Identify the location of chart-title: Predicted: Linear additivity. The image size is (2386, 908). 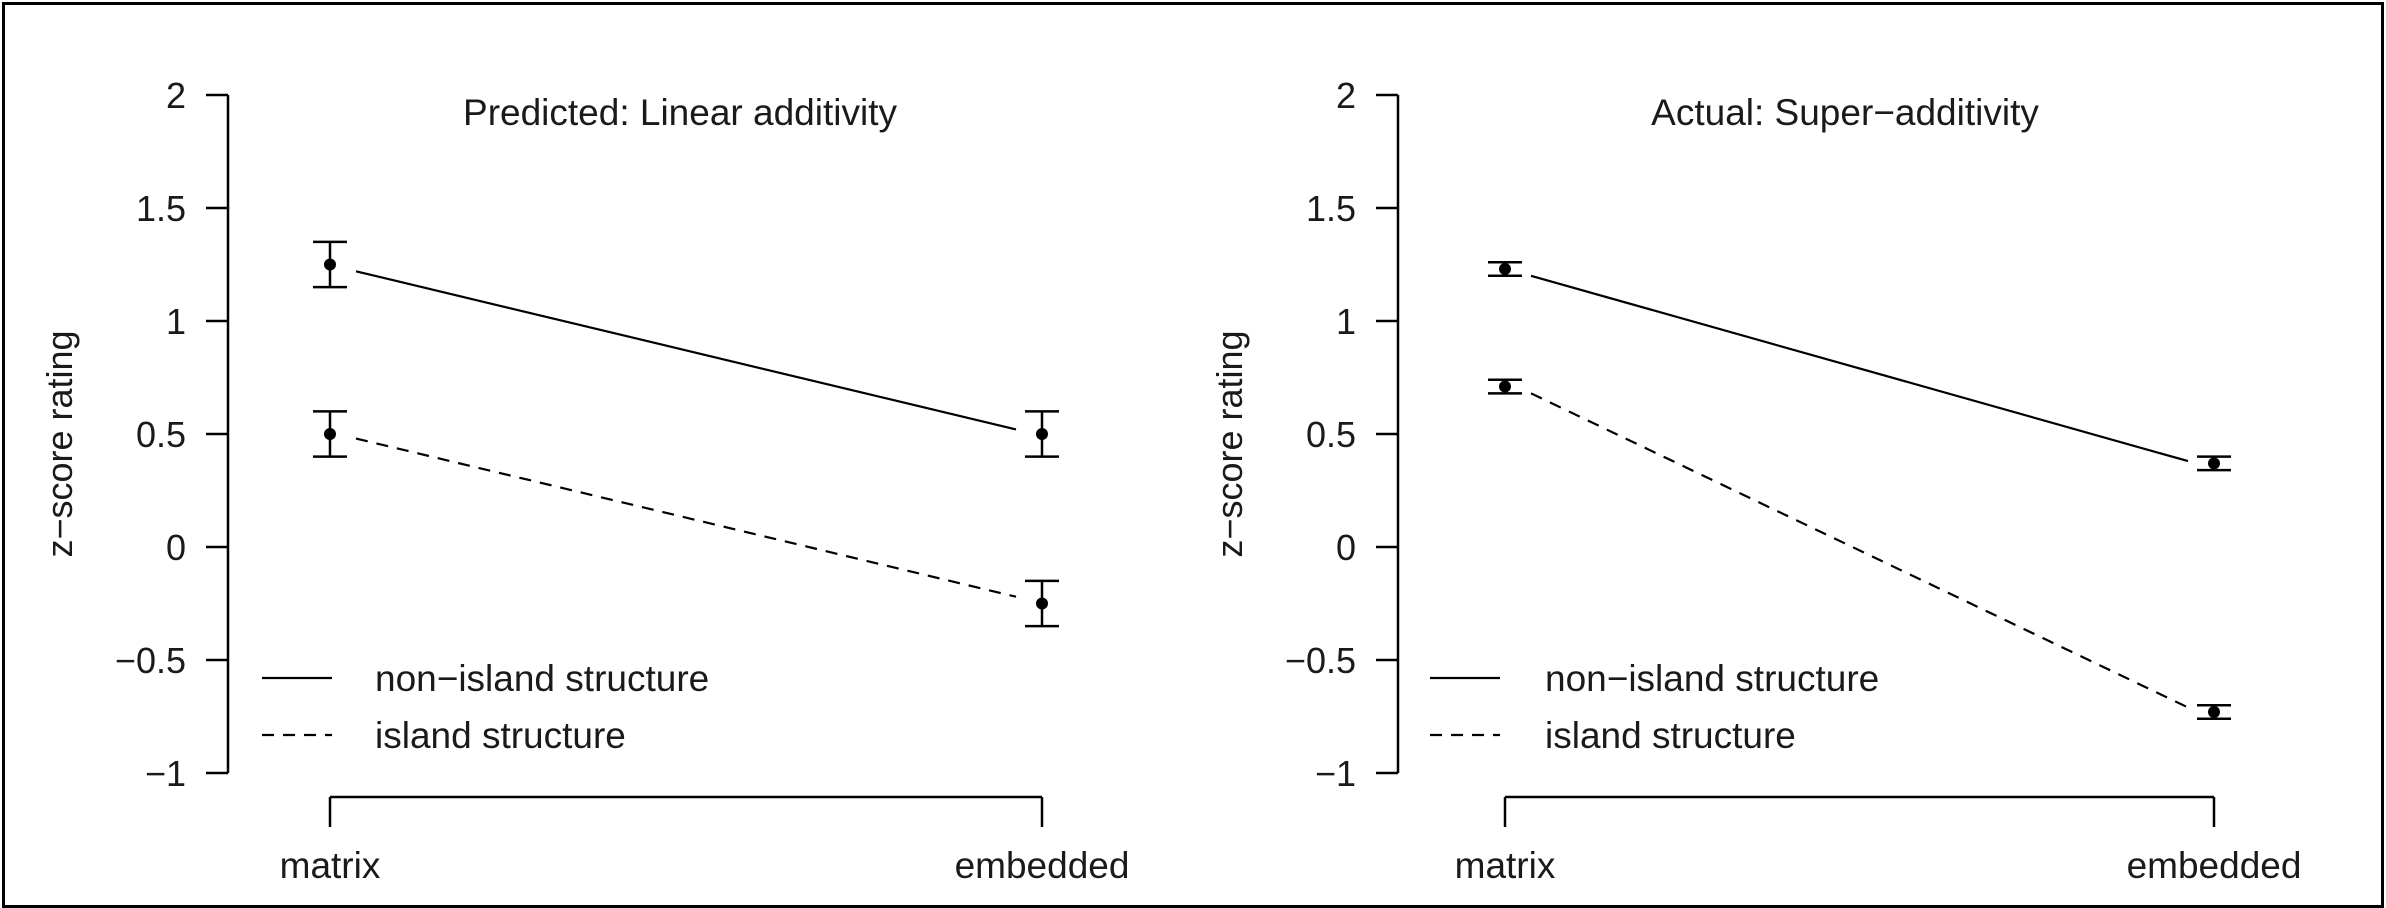
(680, 112).